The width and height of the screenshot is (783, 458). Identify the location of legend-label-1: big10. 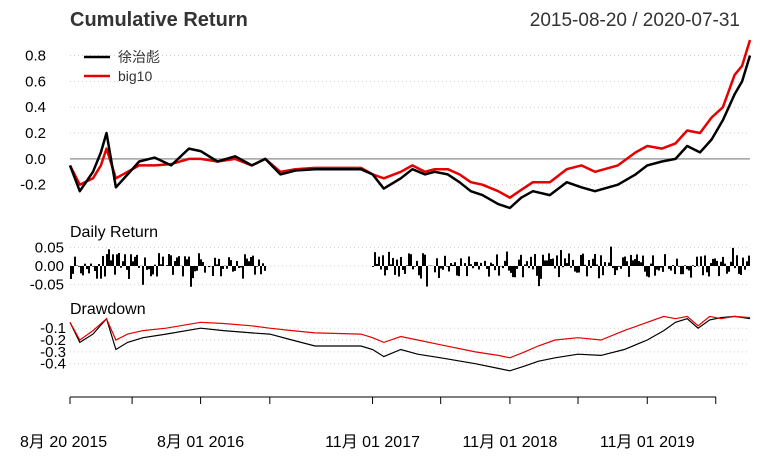
(135, 76).